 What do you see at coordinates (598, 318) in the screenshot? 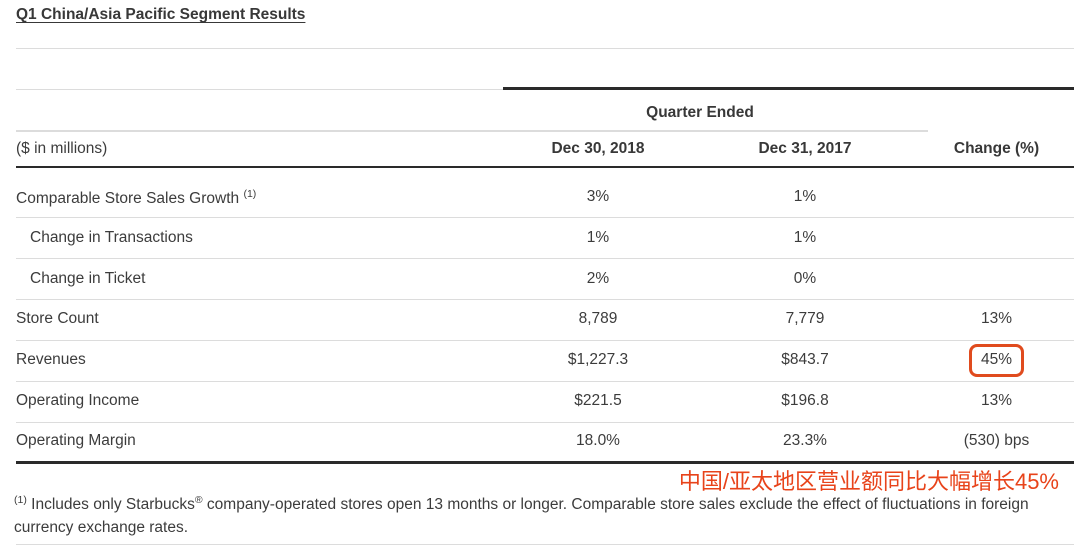
I see `cell-value: 8,789` at bounding box center [598, 318].